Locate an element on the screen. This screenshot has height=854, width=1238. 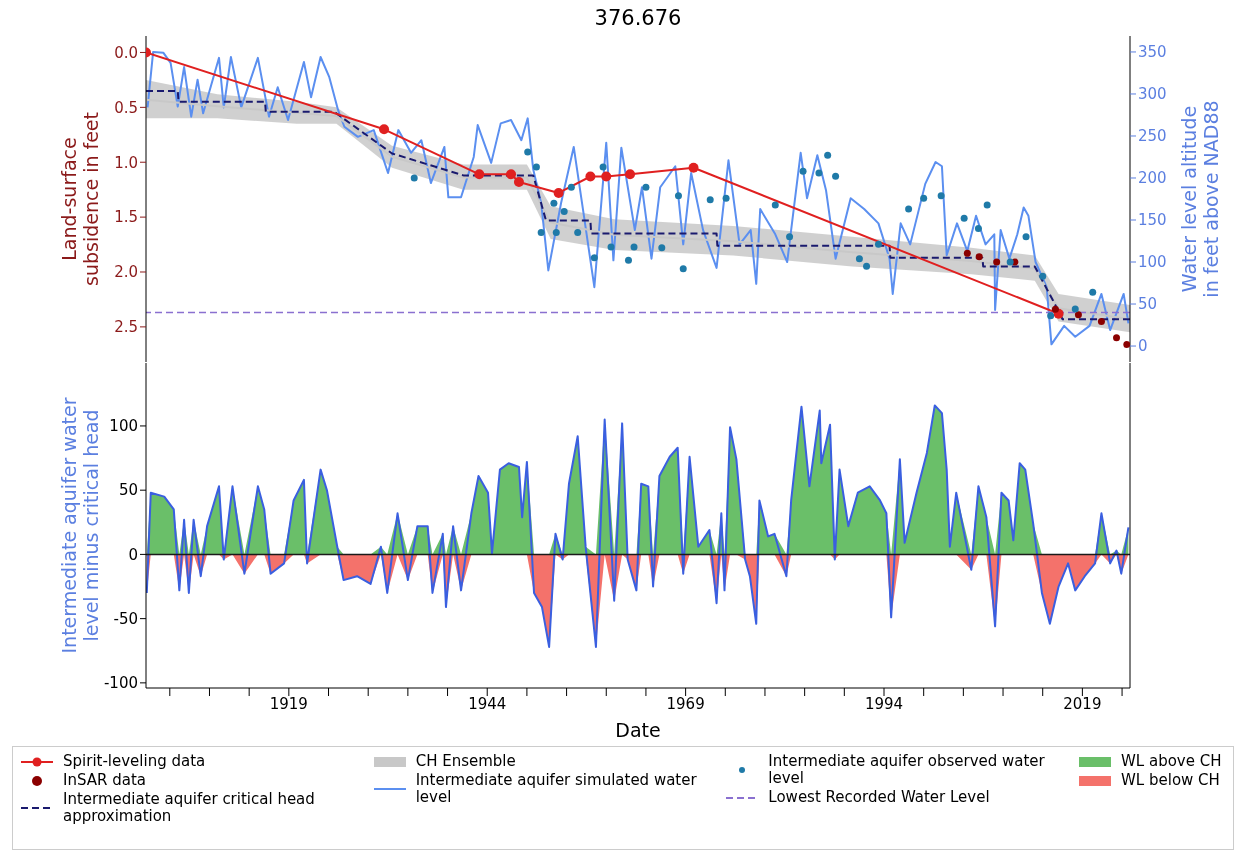
chart-title: 376.676 is located at coordinates (638, 18).